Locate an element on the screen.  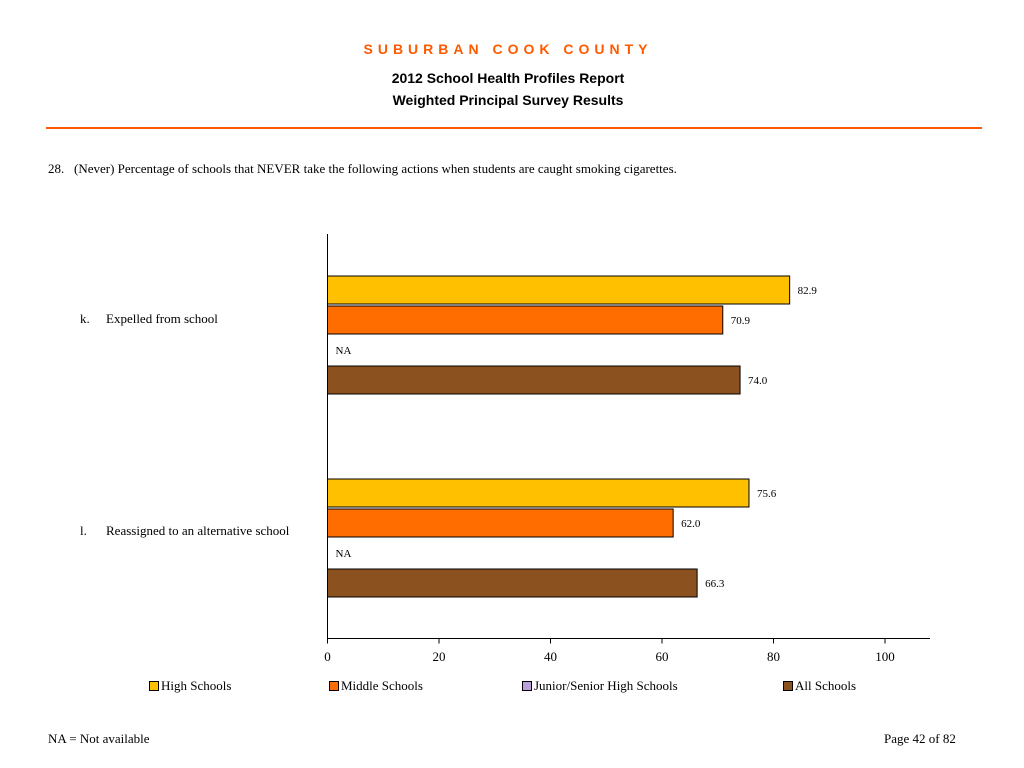
category-letter: k. is located at coordinates (85, 318).